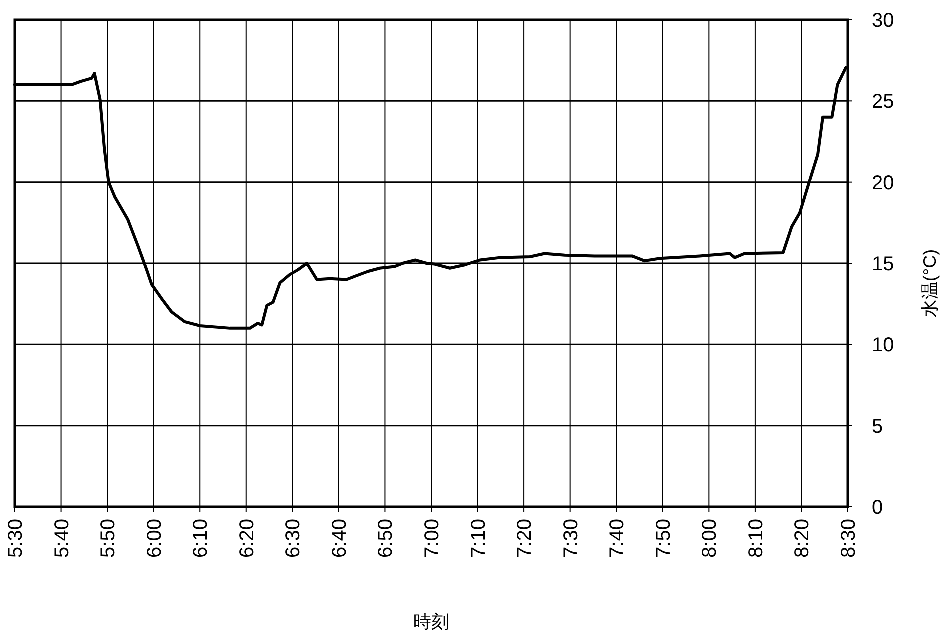 The height and width of the screenshot is (639, 947). Describe the element at coordinates (930, 283) in the screenshot. I see `y-axis-title: 水温(°C)` at that location.